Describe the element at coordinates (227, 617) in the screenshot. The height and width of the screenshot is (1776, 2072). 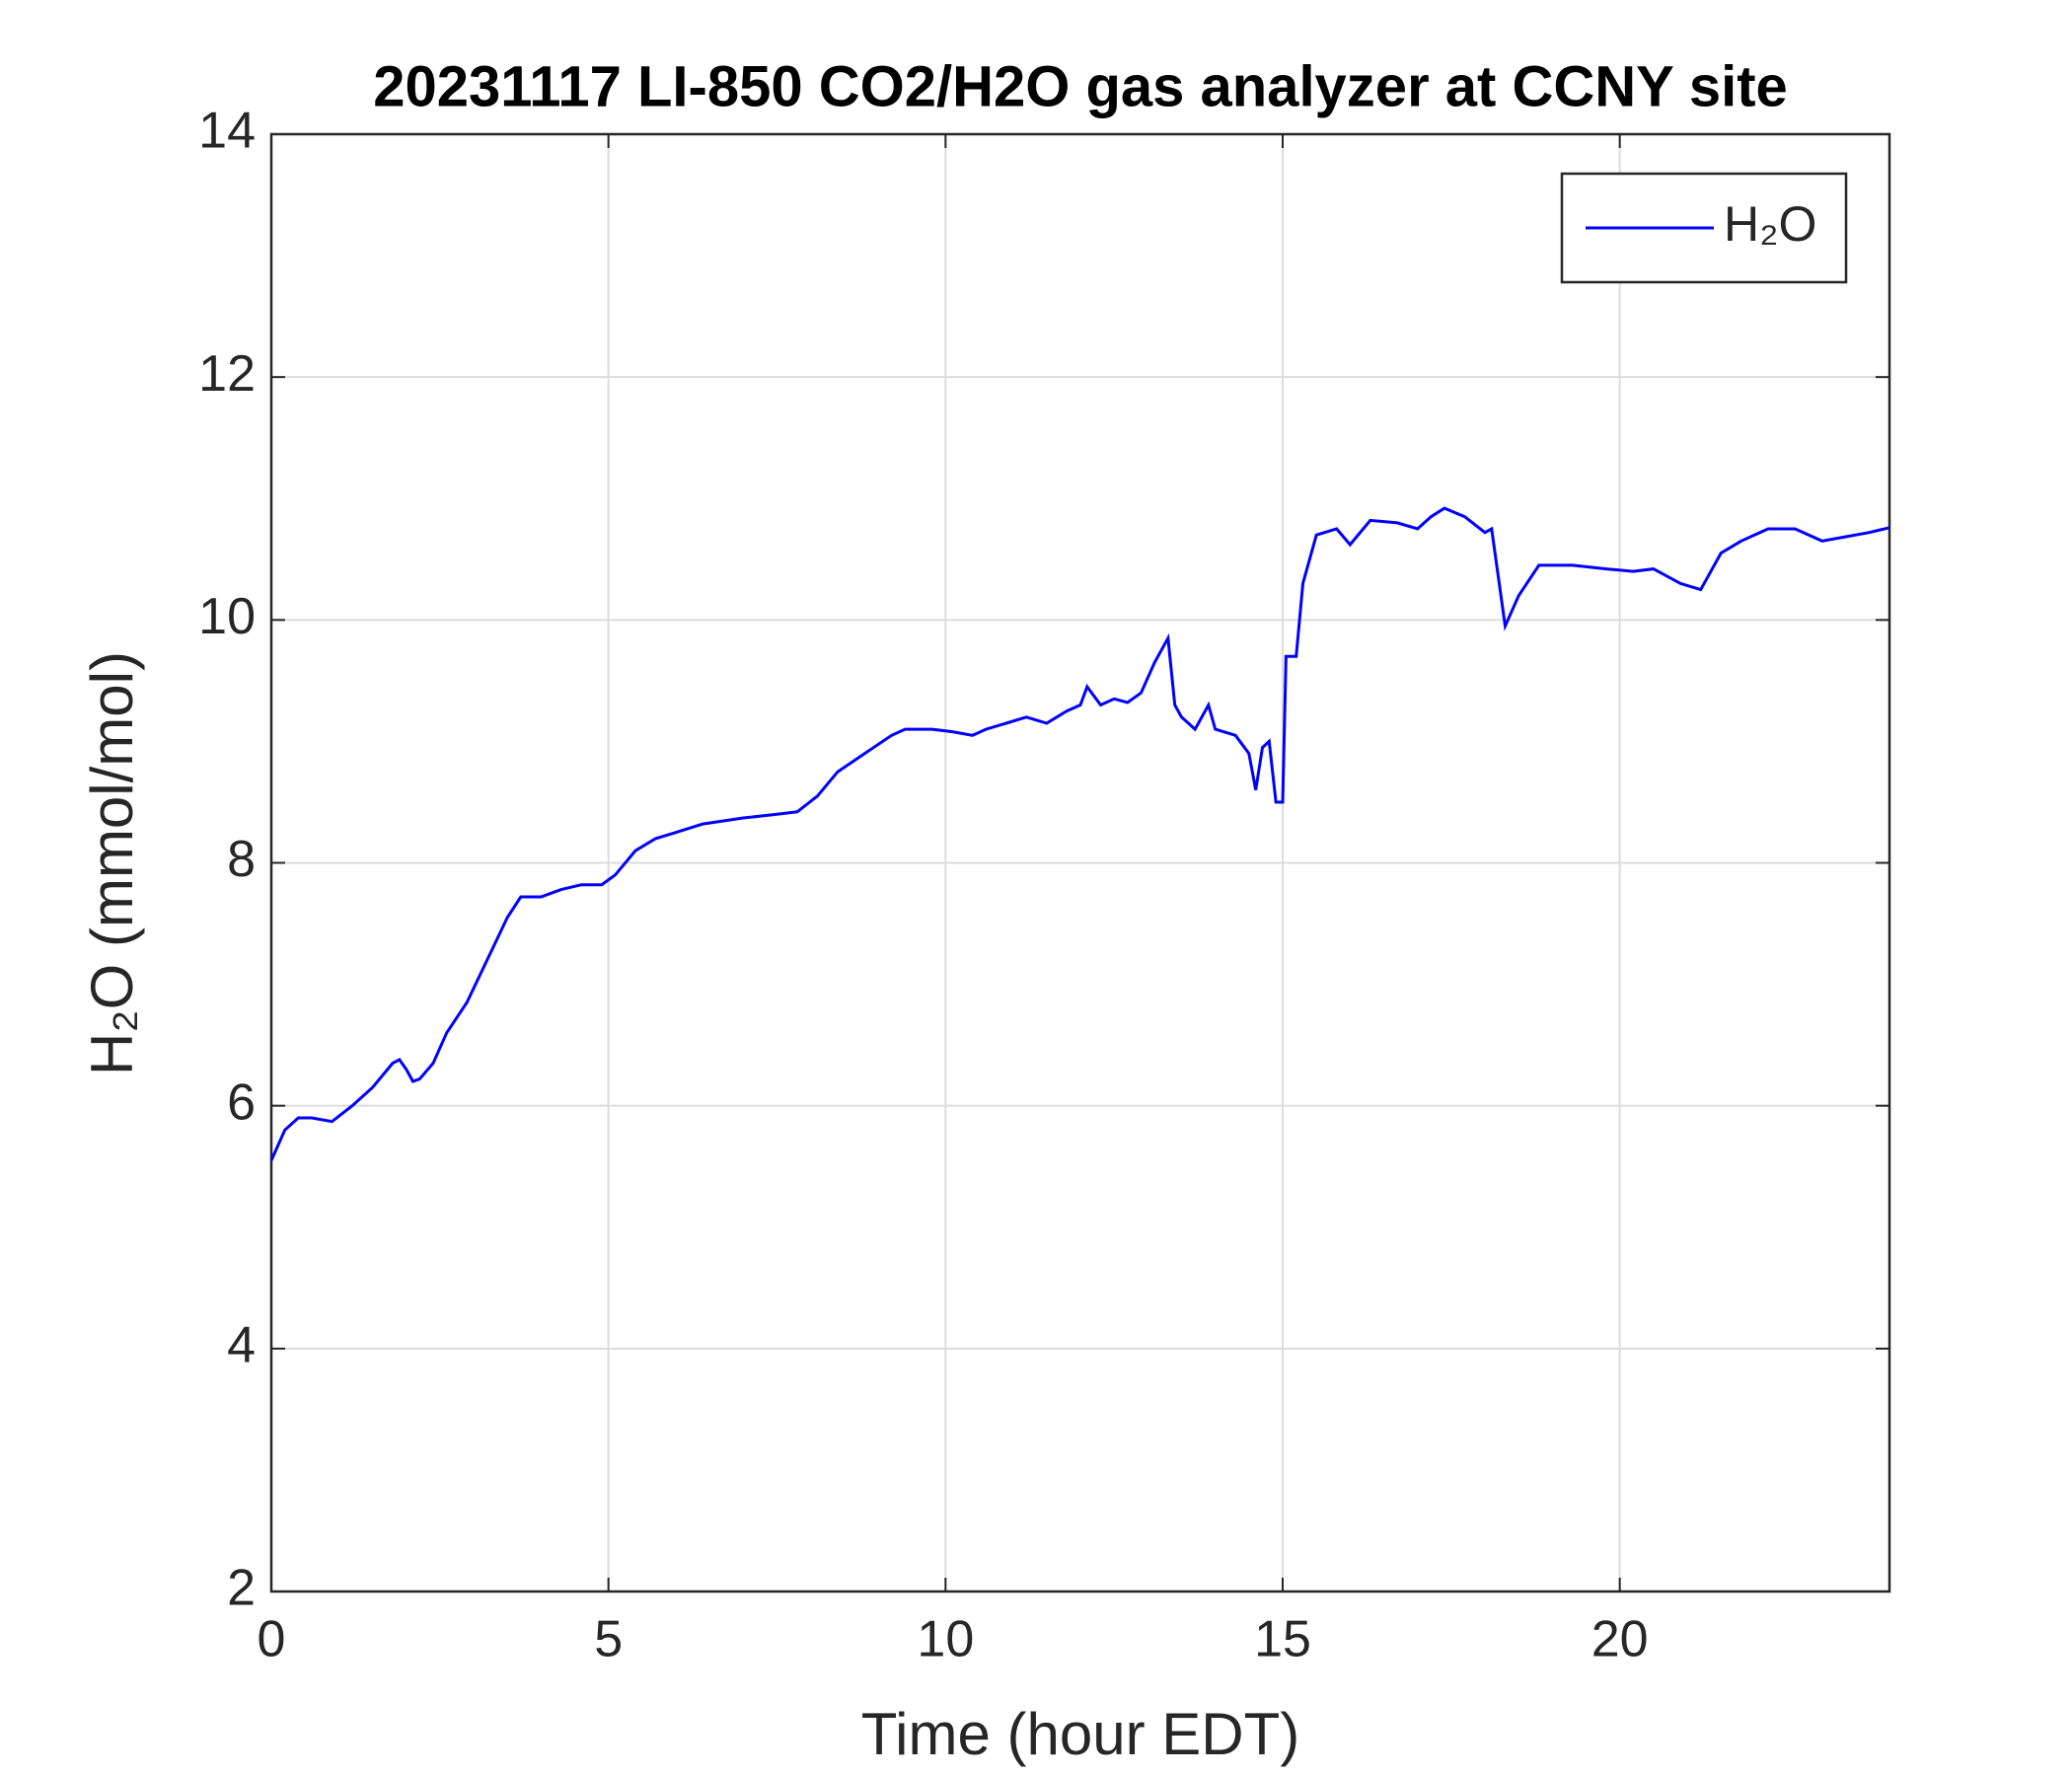
I see `y-tick-label: 10` at that location.